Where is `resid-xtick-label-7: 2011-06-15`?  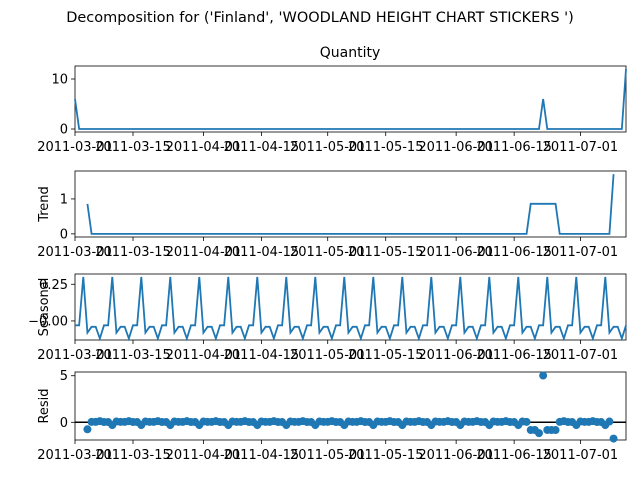
resid-xtick-label-7: 2011-06-15 is located at coordinates (514, 455).